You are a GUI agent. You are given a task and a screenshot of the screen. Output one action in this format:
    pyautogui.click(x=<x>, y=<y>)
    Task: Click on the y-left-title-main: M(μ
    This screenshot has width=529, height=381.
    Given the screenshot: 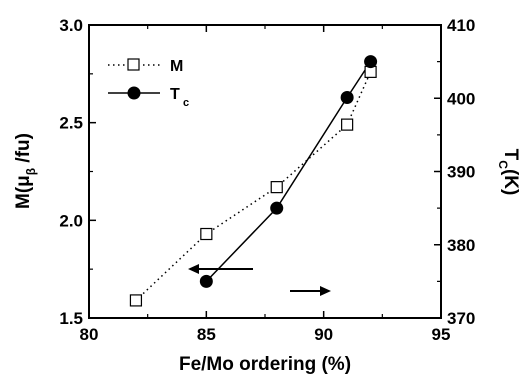 What is the action you would take?
    pyautogui.click(x=23, y=192)
    